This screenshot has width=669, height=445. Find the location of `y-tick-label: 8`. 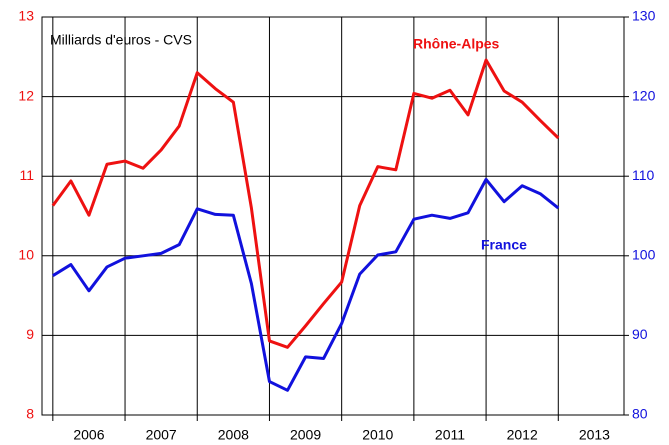

y-tick-label: 8 is located at coordinates (30, 414).